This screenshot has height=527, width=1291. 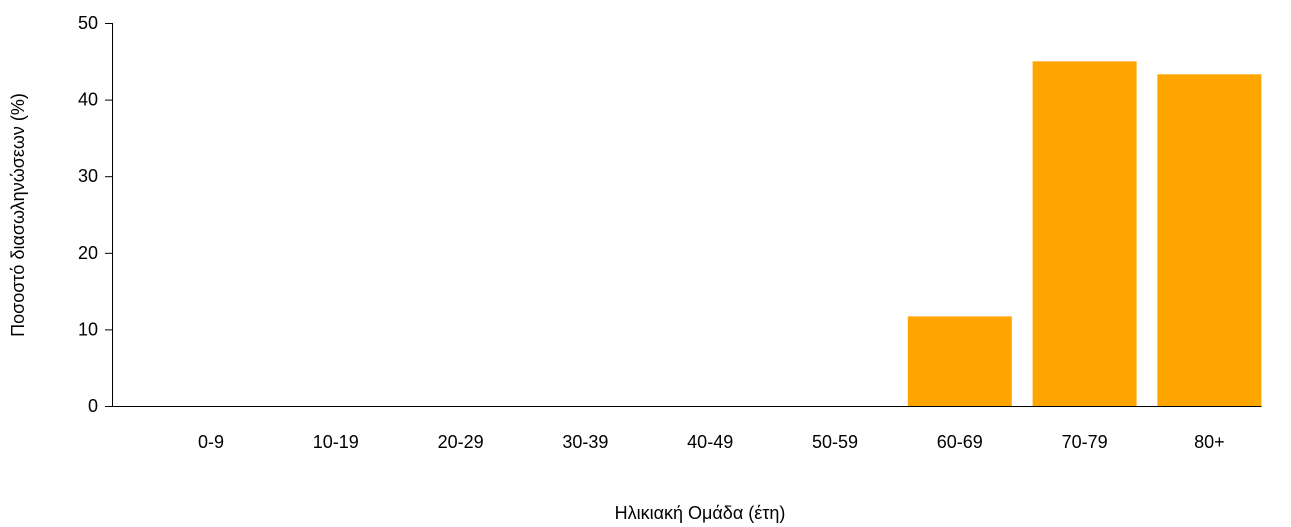 What do you see at coordinates (93, 406) in the screenshot?
I see `y-tick-label: 0` at bounding box center [93, 406].